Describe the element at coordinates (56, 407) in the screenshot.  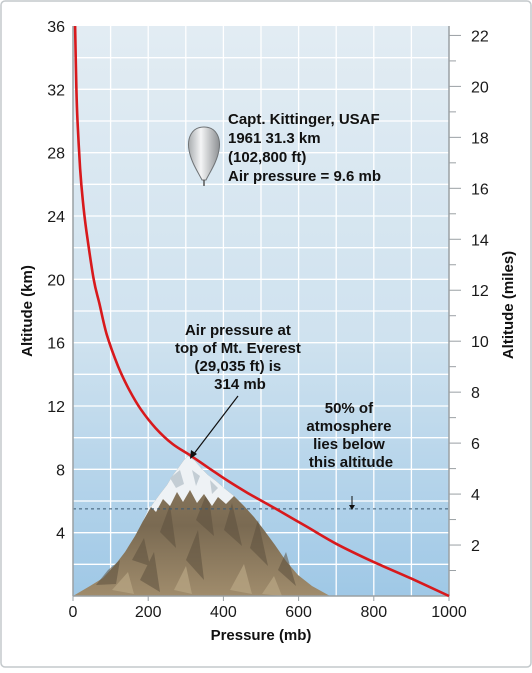
I see `y-tick-label: 12` at that location.